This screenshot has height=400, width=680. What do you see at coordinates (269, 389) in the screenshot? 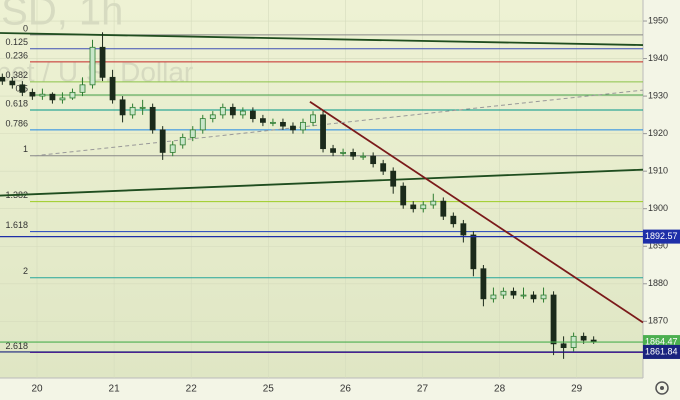
I see `x-tick-label: 25` at bounding box center [269, 389].